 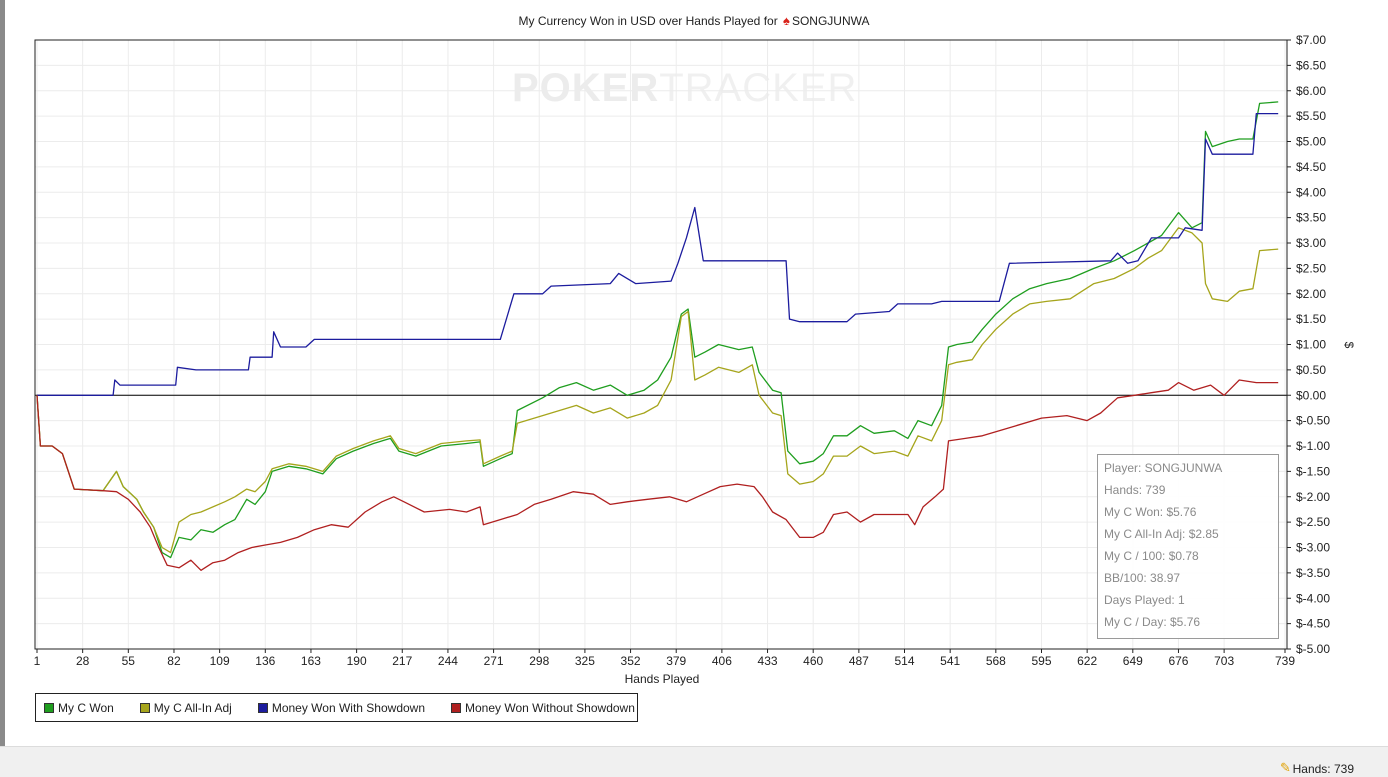 What do you see at coordinates (1133, 661) in the screenshot?
I see `x-tick-label: 649` at bounding box center [1133, 661].